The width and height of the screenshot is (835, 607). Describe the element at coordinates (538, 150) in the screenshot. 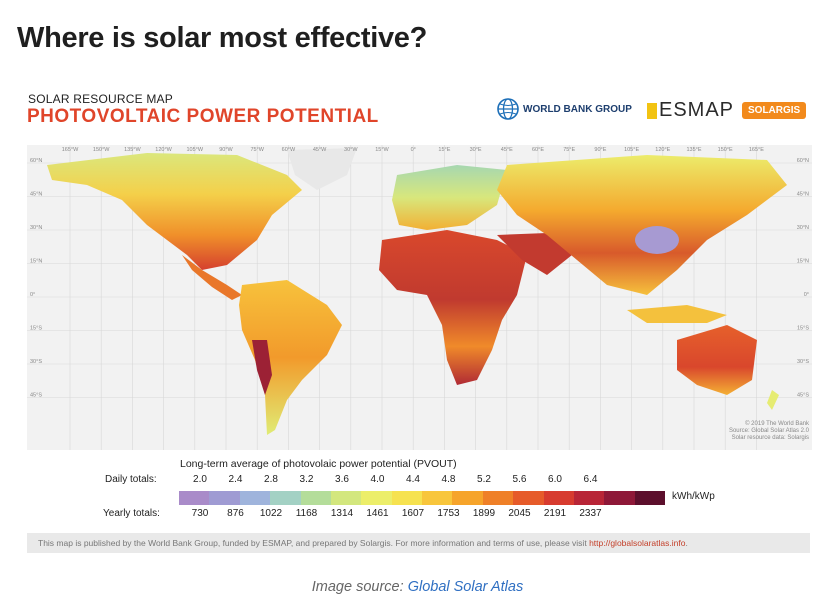

I see `longitude-label: 60°E` at that location.